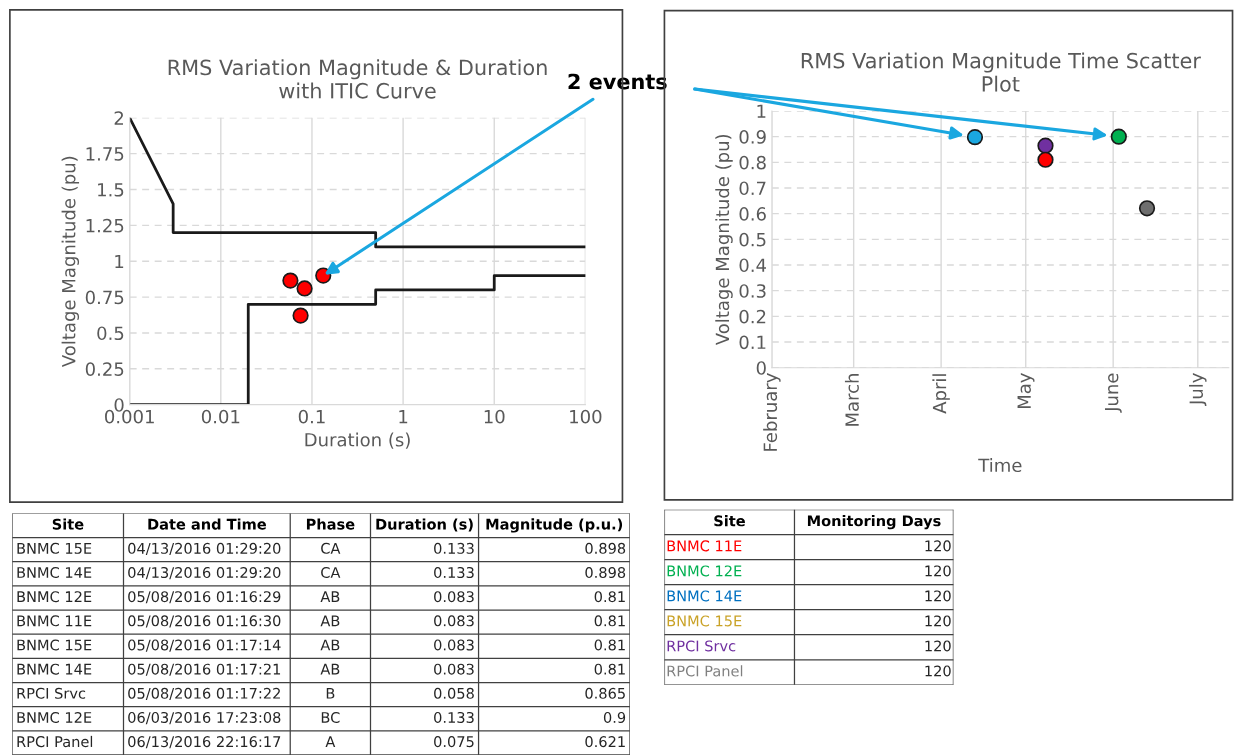 Image resolution: width=1235 pixels, height=755 pixels. What do you see at coordinates (752, 162) in the screenshot?
I see `y-tick-label: 0.8` at bounding box center [752, 162].